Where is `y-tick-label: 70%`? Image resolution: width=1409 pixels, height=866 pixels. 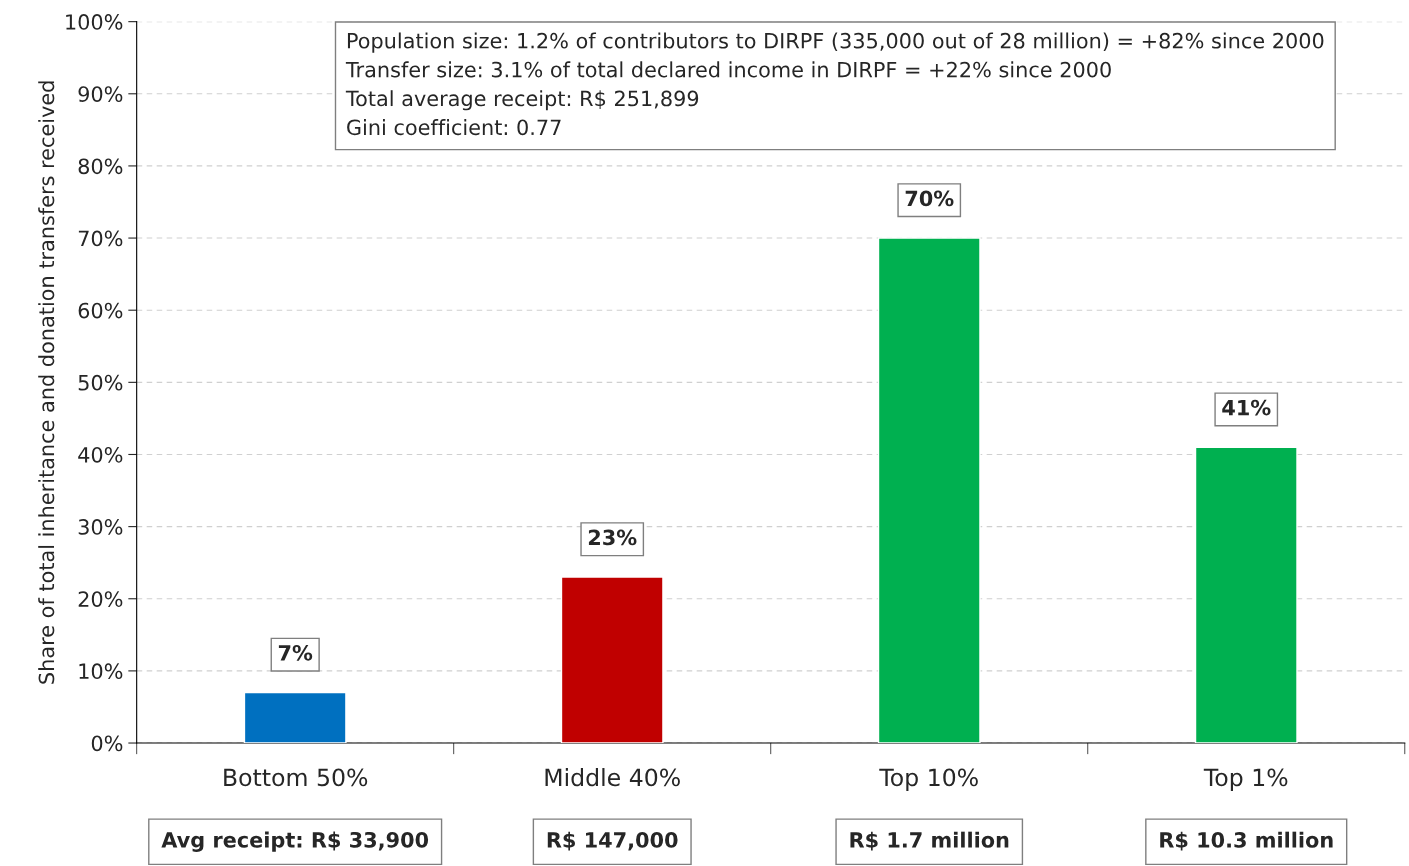
y-tick-label: 70% is located at coordinates (100, 238).